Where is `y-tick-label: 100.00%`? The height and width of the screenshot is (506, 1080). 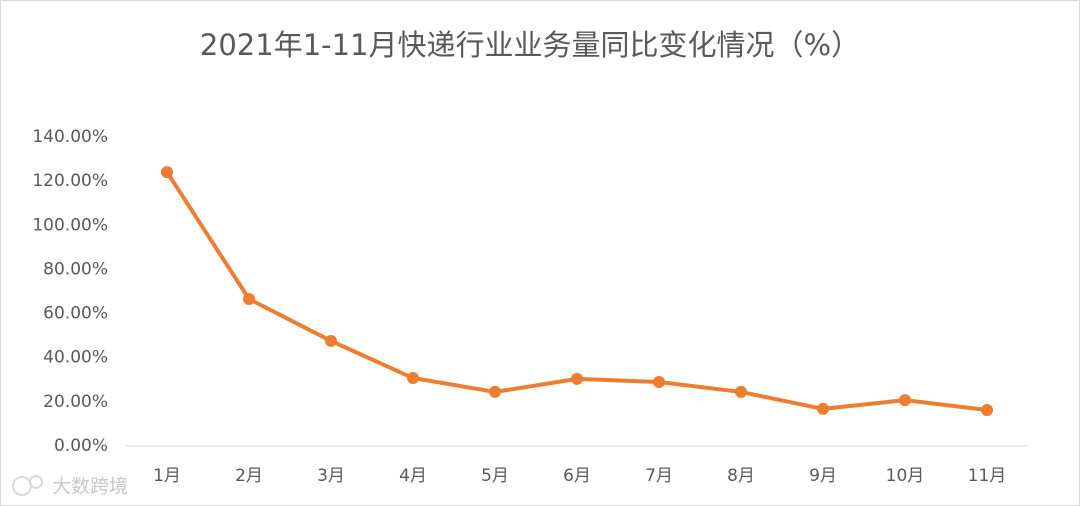
y-tick-label: 100.00% is located at coordinates (70, 225).